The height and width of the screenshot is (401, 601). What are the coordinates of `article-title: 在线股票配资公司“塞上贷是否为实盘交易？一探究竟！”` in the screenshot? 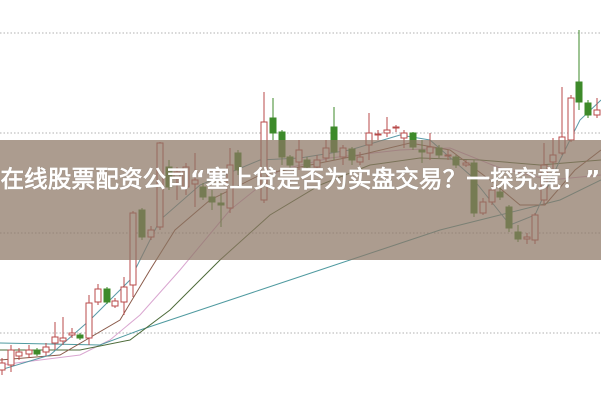 It's located at (300, 179).